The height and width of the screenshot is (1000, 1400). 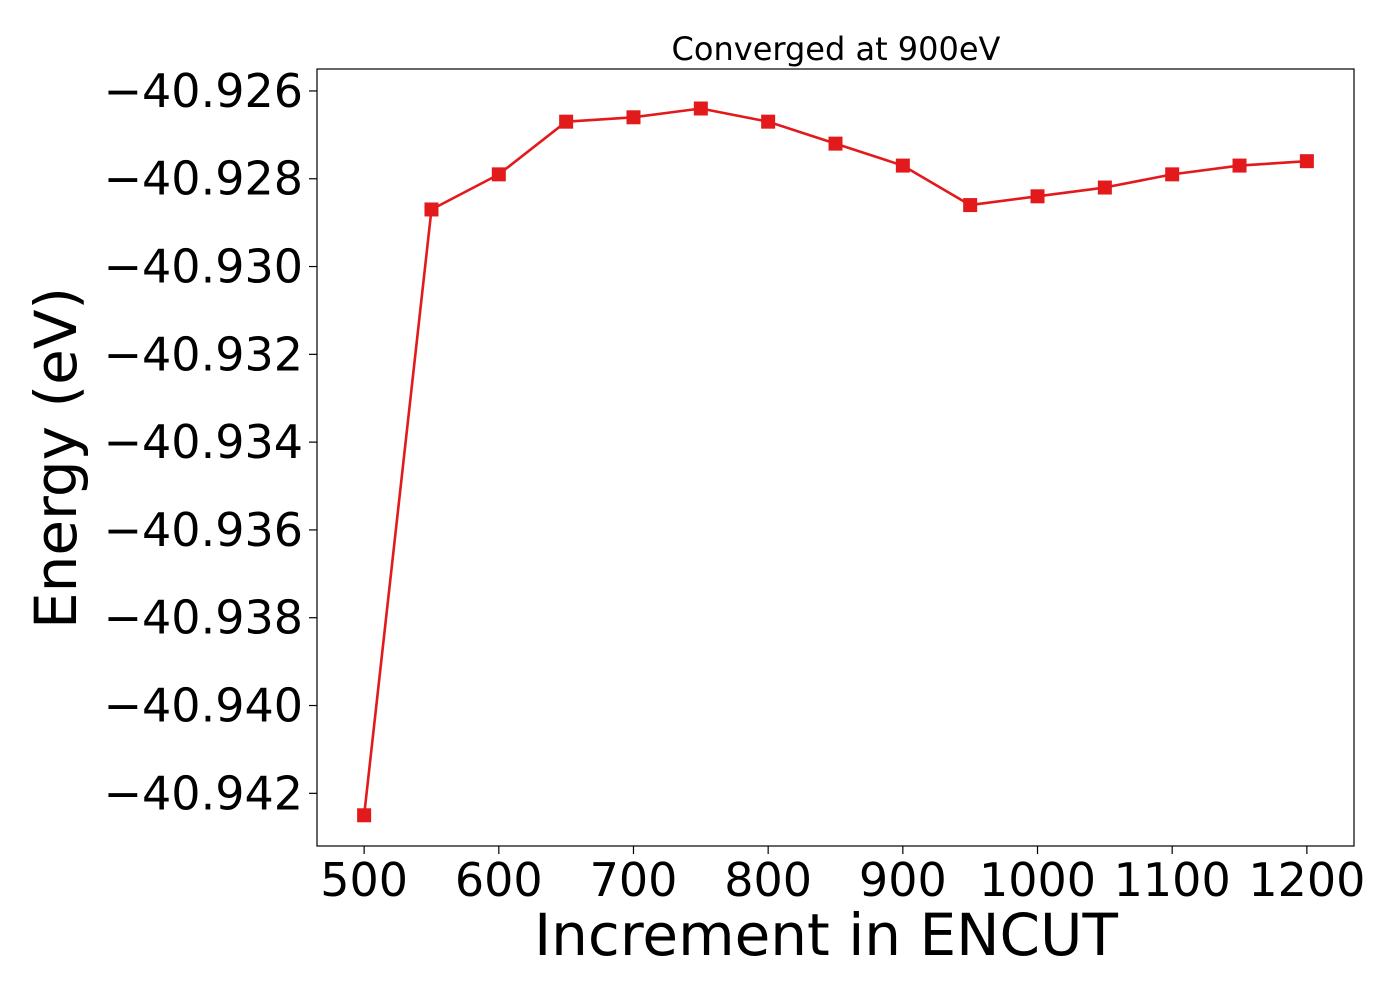 I want to click on y-tick-label: −40.942, so click(x=204, y=793).